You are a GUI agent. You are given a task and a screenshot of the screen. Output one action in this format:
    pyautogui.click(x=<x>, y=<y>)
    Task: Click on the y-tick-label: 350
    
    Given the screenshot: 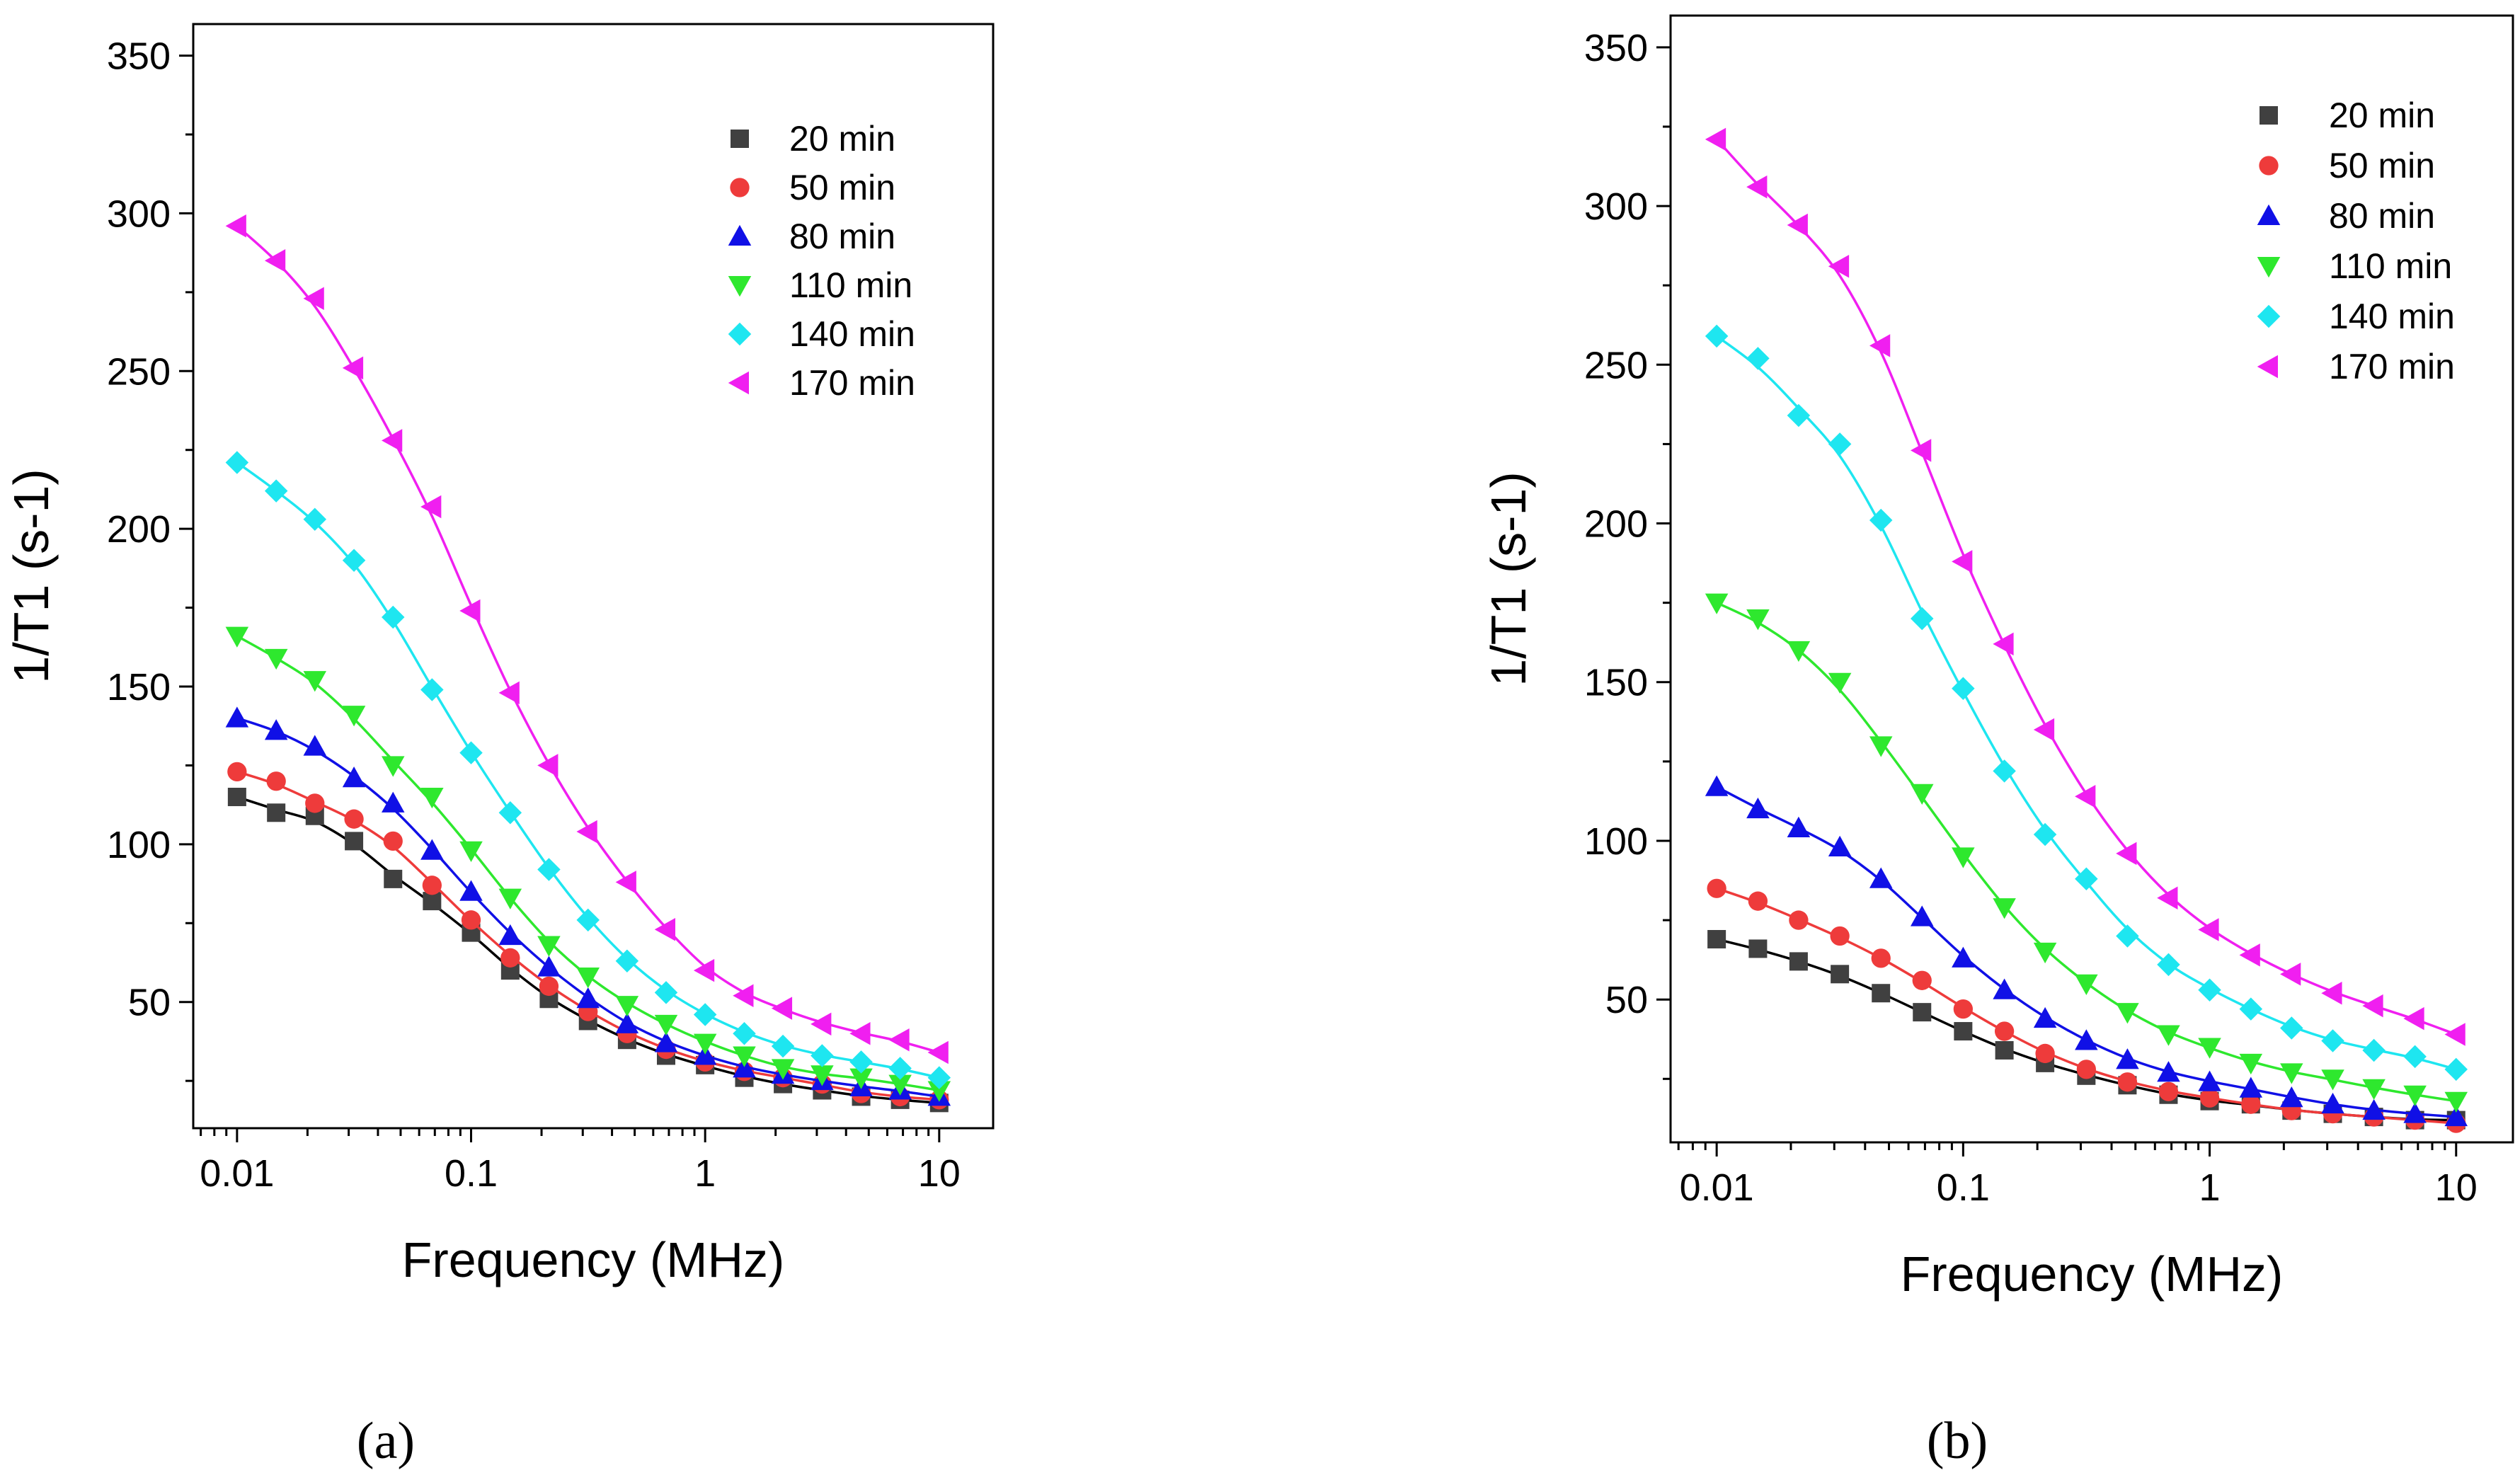 What is the action you would take?
    pyautogui.click(x=139, y=56)
    